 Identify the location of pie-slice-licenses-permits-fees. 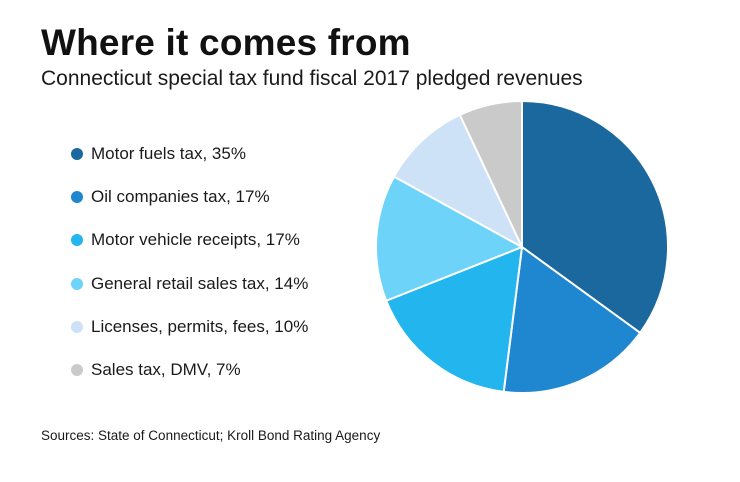
(458, 180).